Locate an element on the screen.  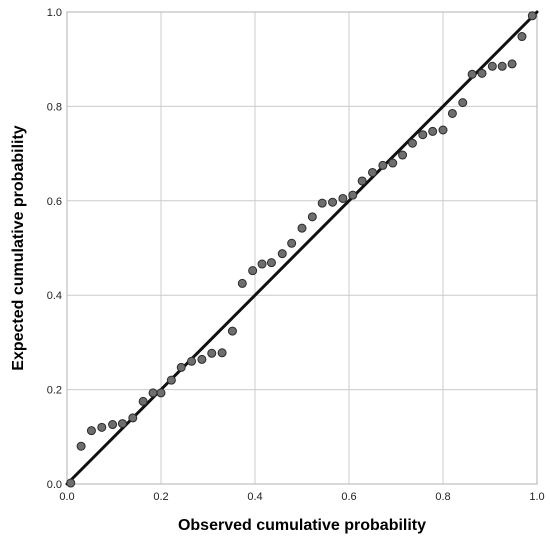
x-tick-label: 0.8 is located at coordinates (442, 497).